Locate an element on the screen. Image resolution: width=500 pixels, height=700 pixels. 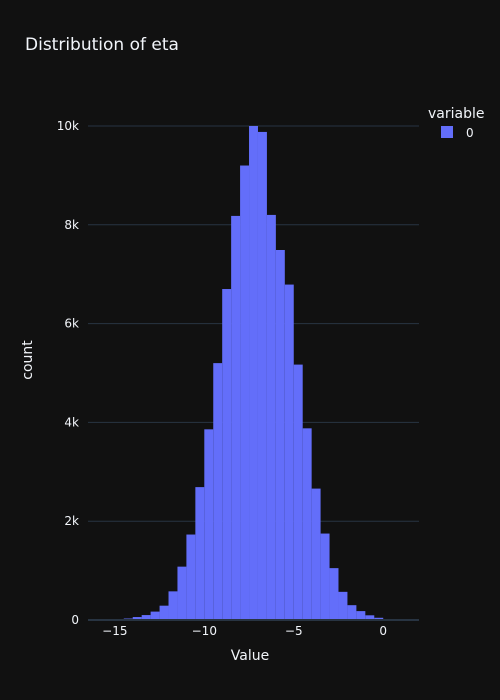
legend-swatch is located at coordinates (447, 132).